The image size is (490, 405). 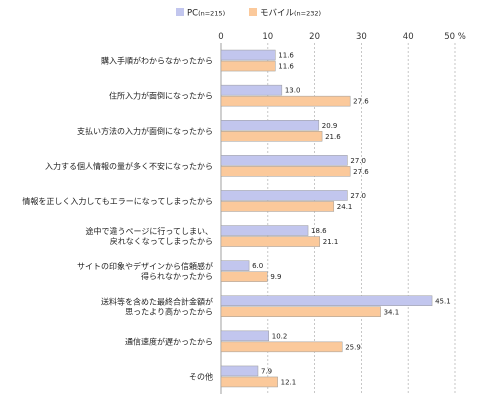 I want to click on category-label: サイトの印象やデザインから信頼感が得られなかったから, so click(x=145, y=271).